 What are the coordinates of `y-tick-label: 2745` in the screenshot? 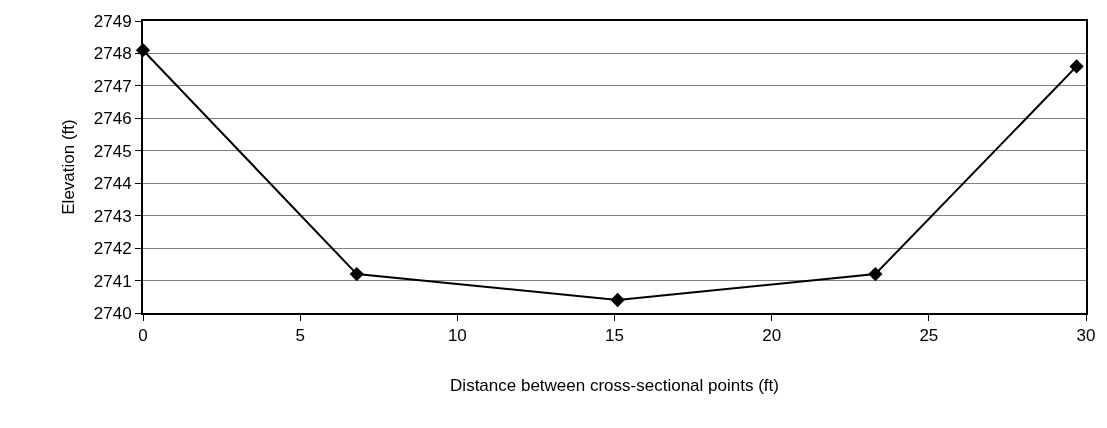 It's located at (112, 151).